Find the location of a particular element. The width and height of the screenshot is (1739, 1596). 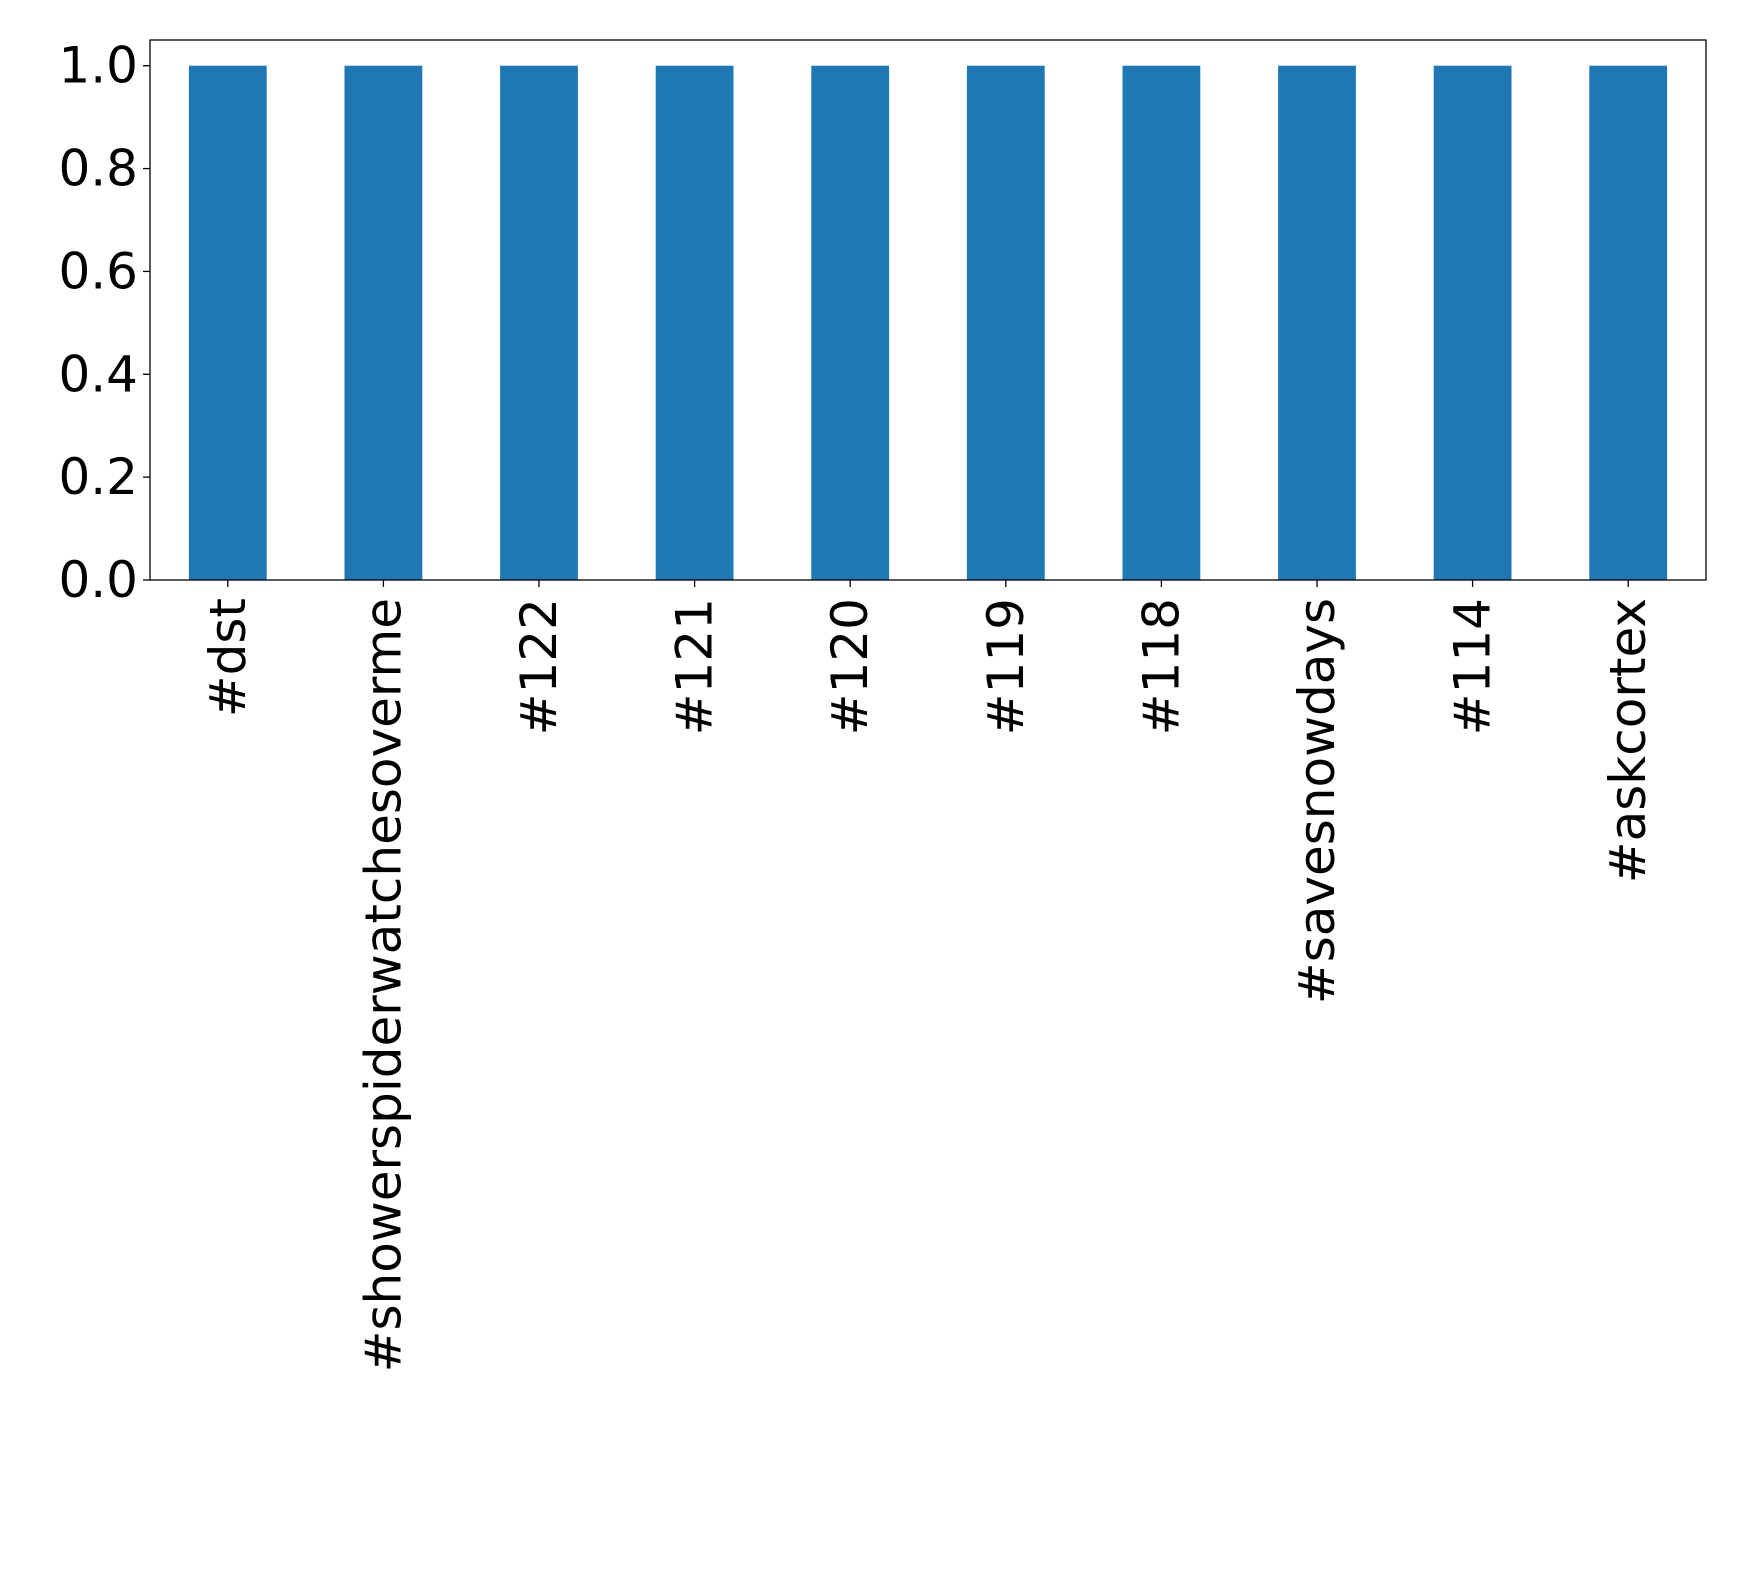

x-tick-label: #118 is located at coordinates (1161, 666).